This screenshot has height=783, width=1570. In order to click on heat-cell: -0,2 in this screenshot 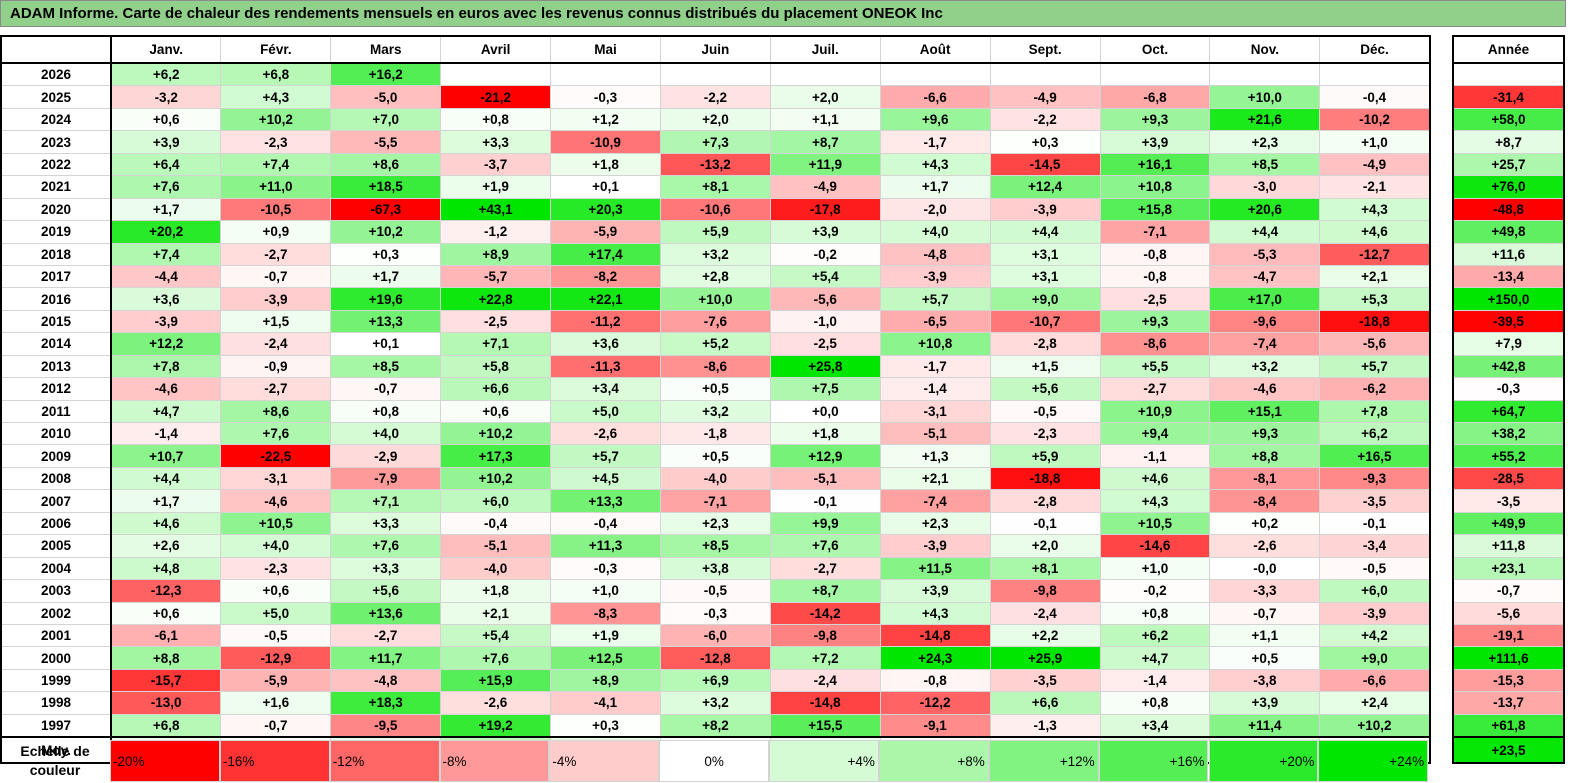, I will do `click(825, 254)`.